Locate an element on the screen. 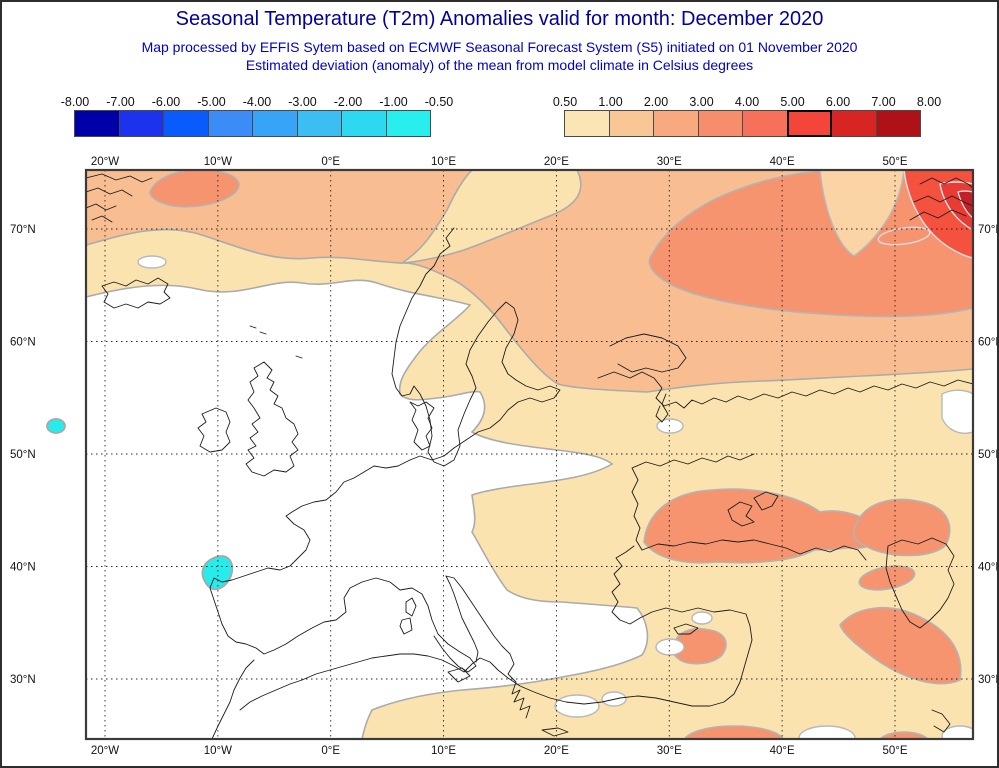 This screenshot has width=999, height=768. lon-tick-bottom: 20°E is located at coordinates (556, 751).